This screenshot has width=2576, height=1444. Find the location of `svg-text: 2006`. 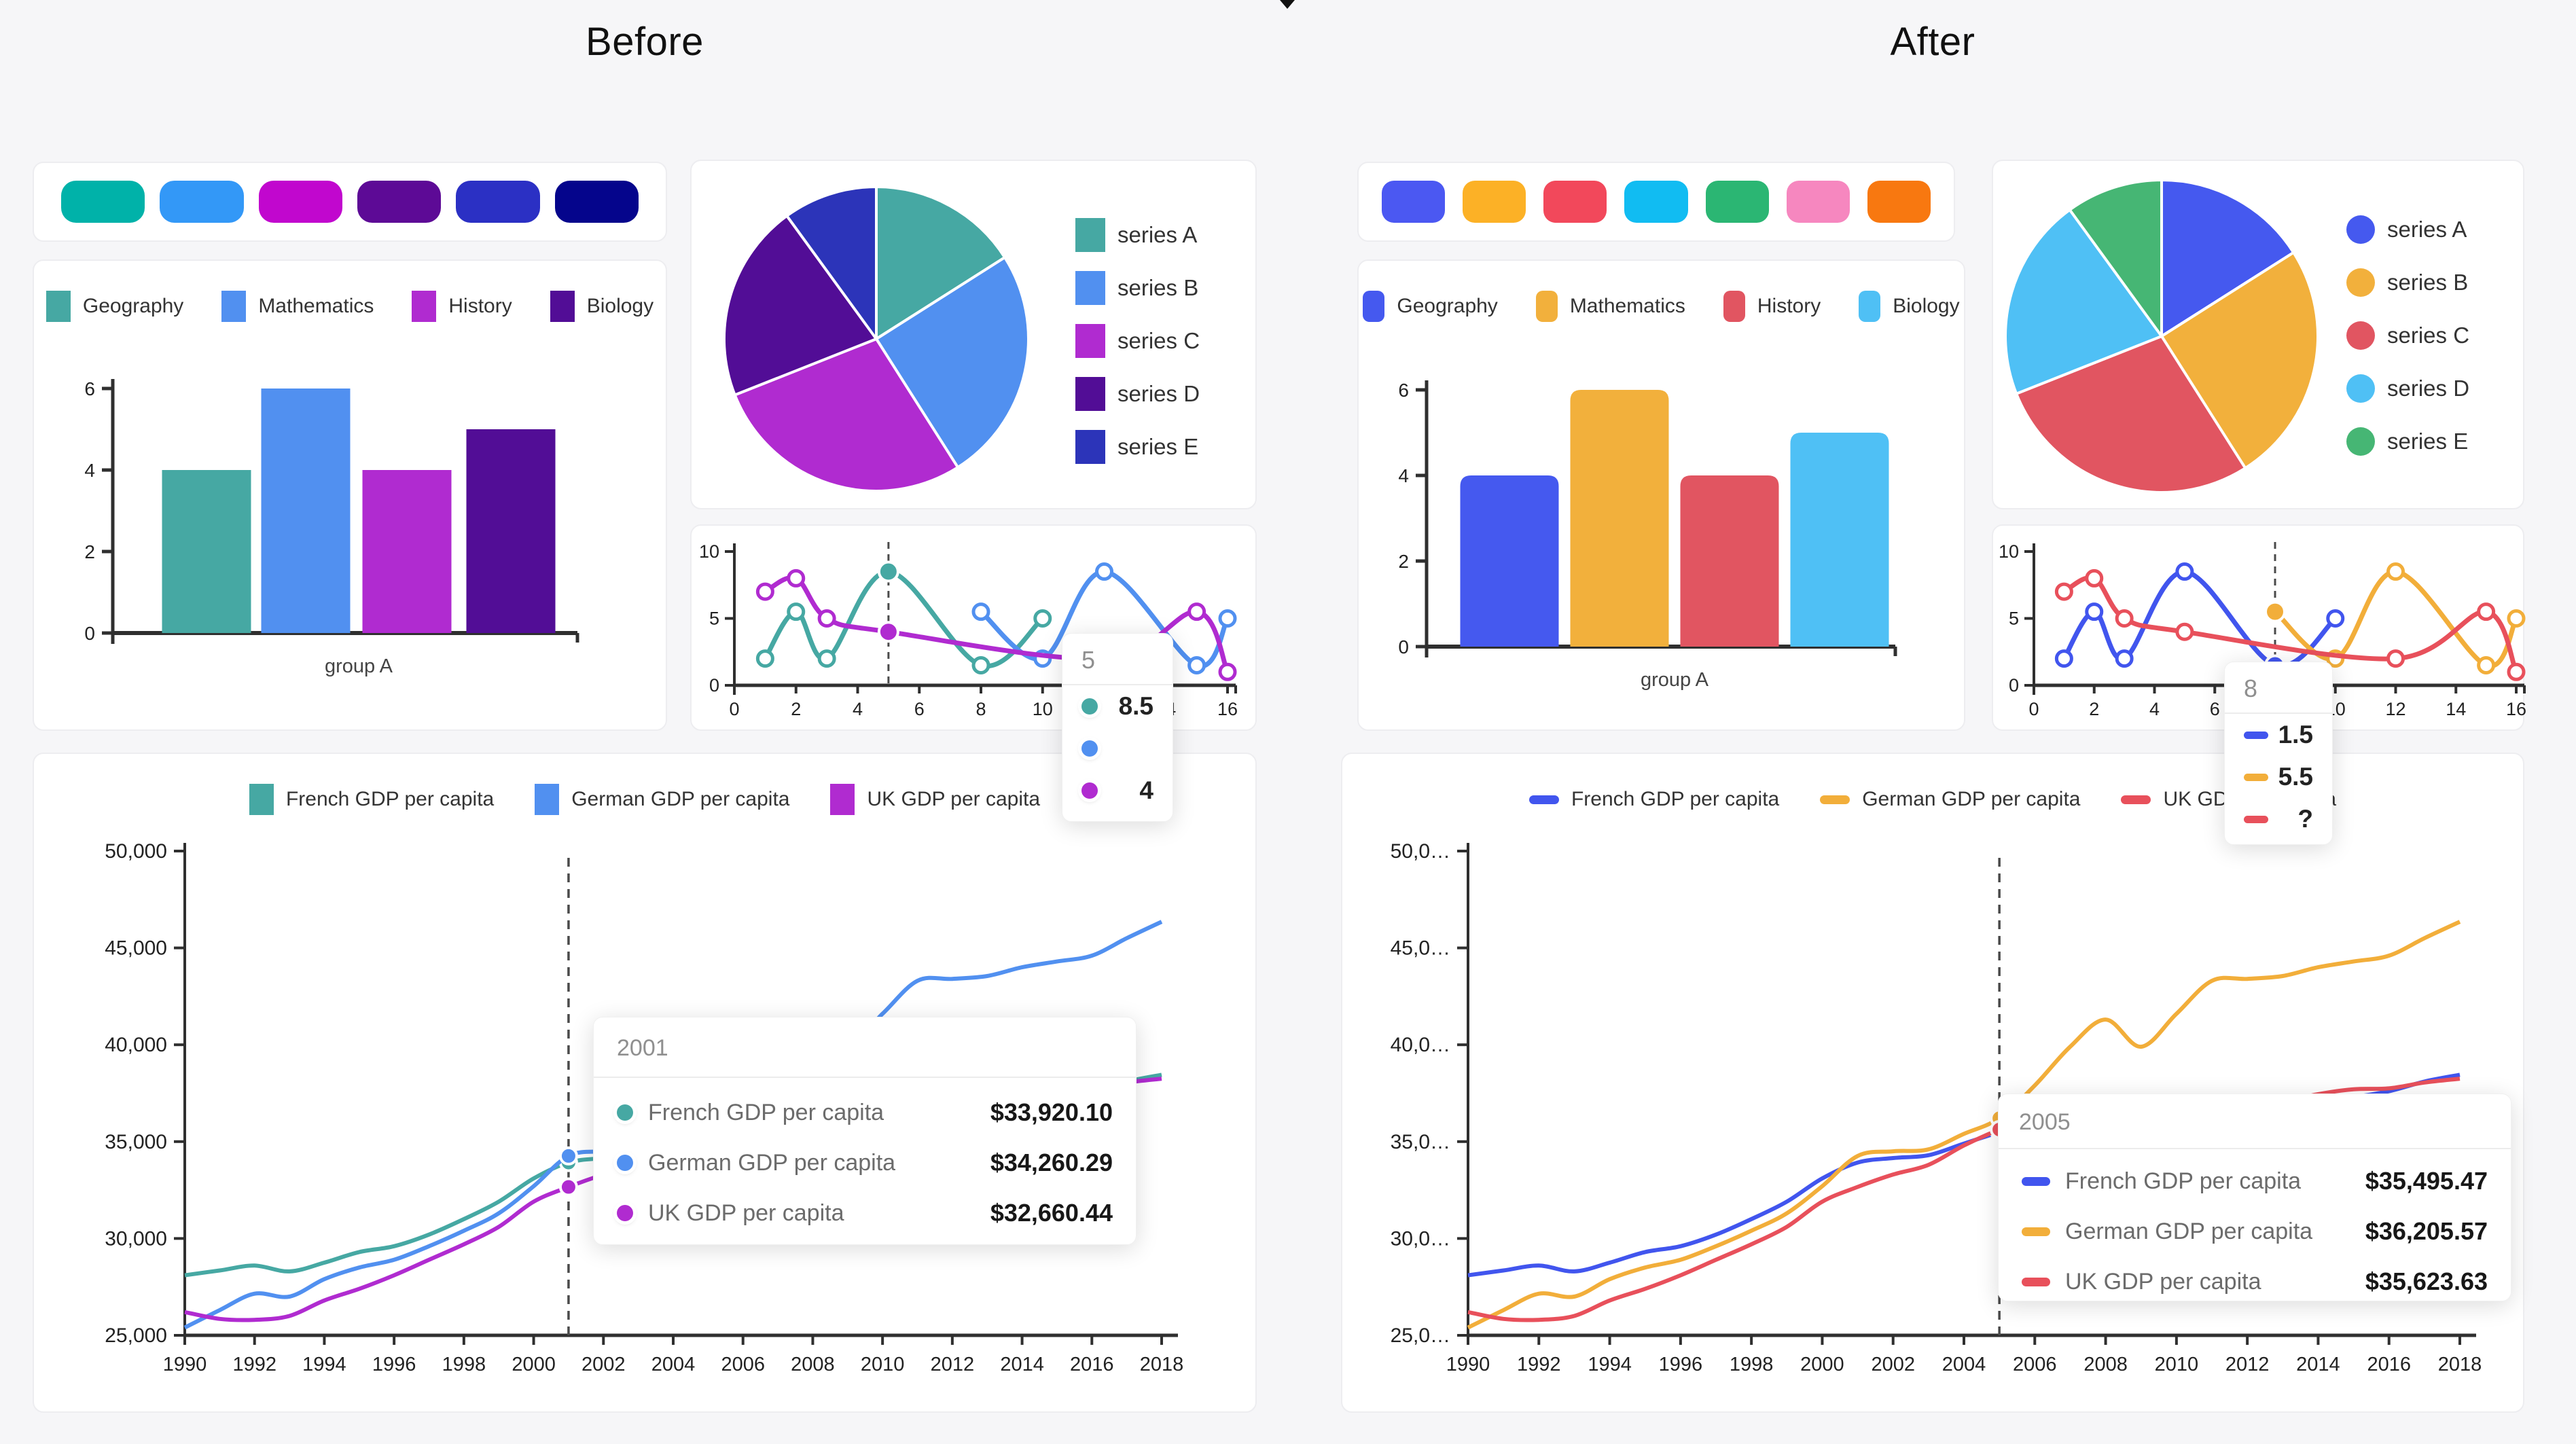

svg-text: 2006 is located at coordinates (2035, 1365).